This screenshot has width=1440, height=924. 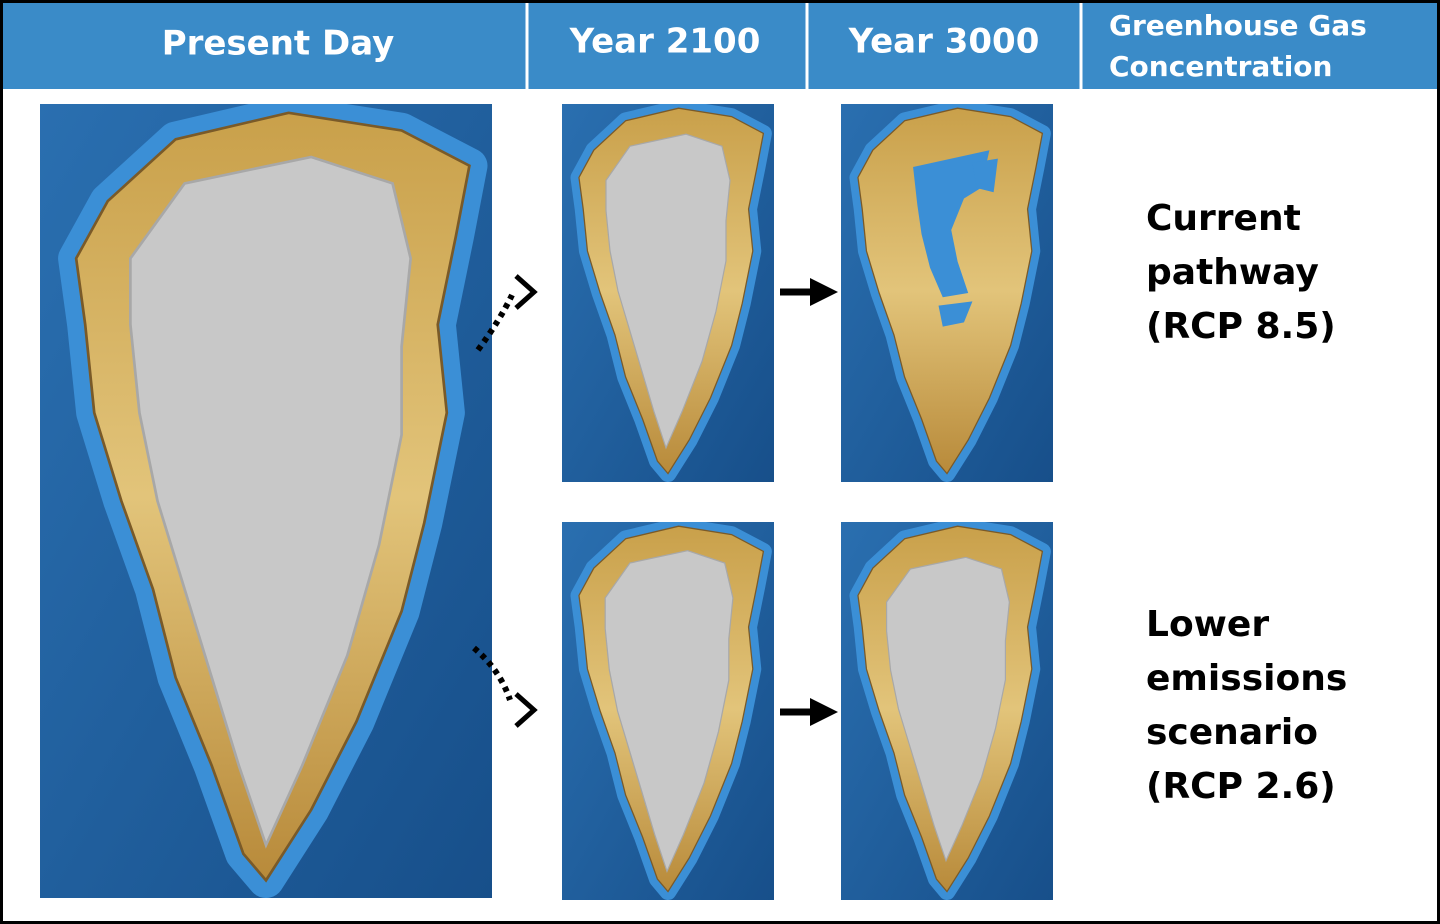 I want to click on scenario-label: (RCP 8.5), so click(x=1241, y=326).